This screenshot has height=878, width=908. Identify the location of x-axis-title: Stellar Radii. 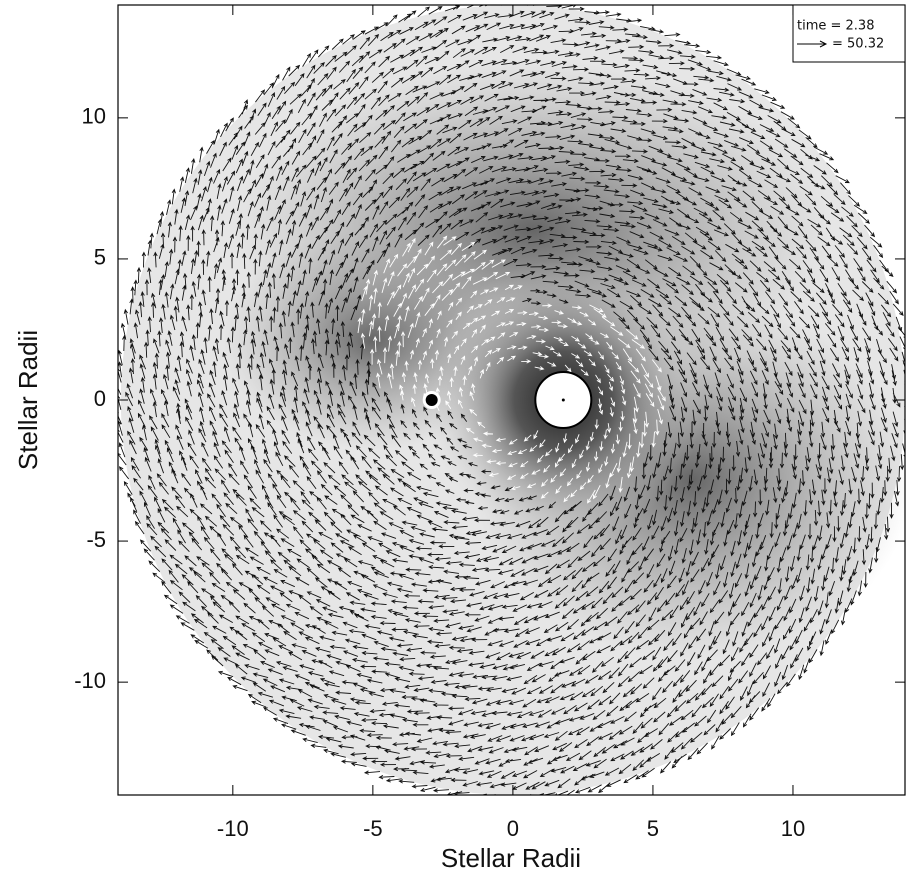
(511, 858).